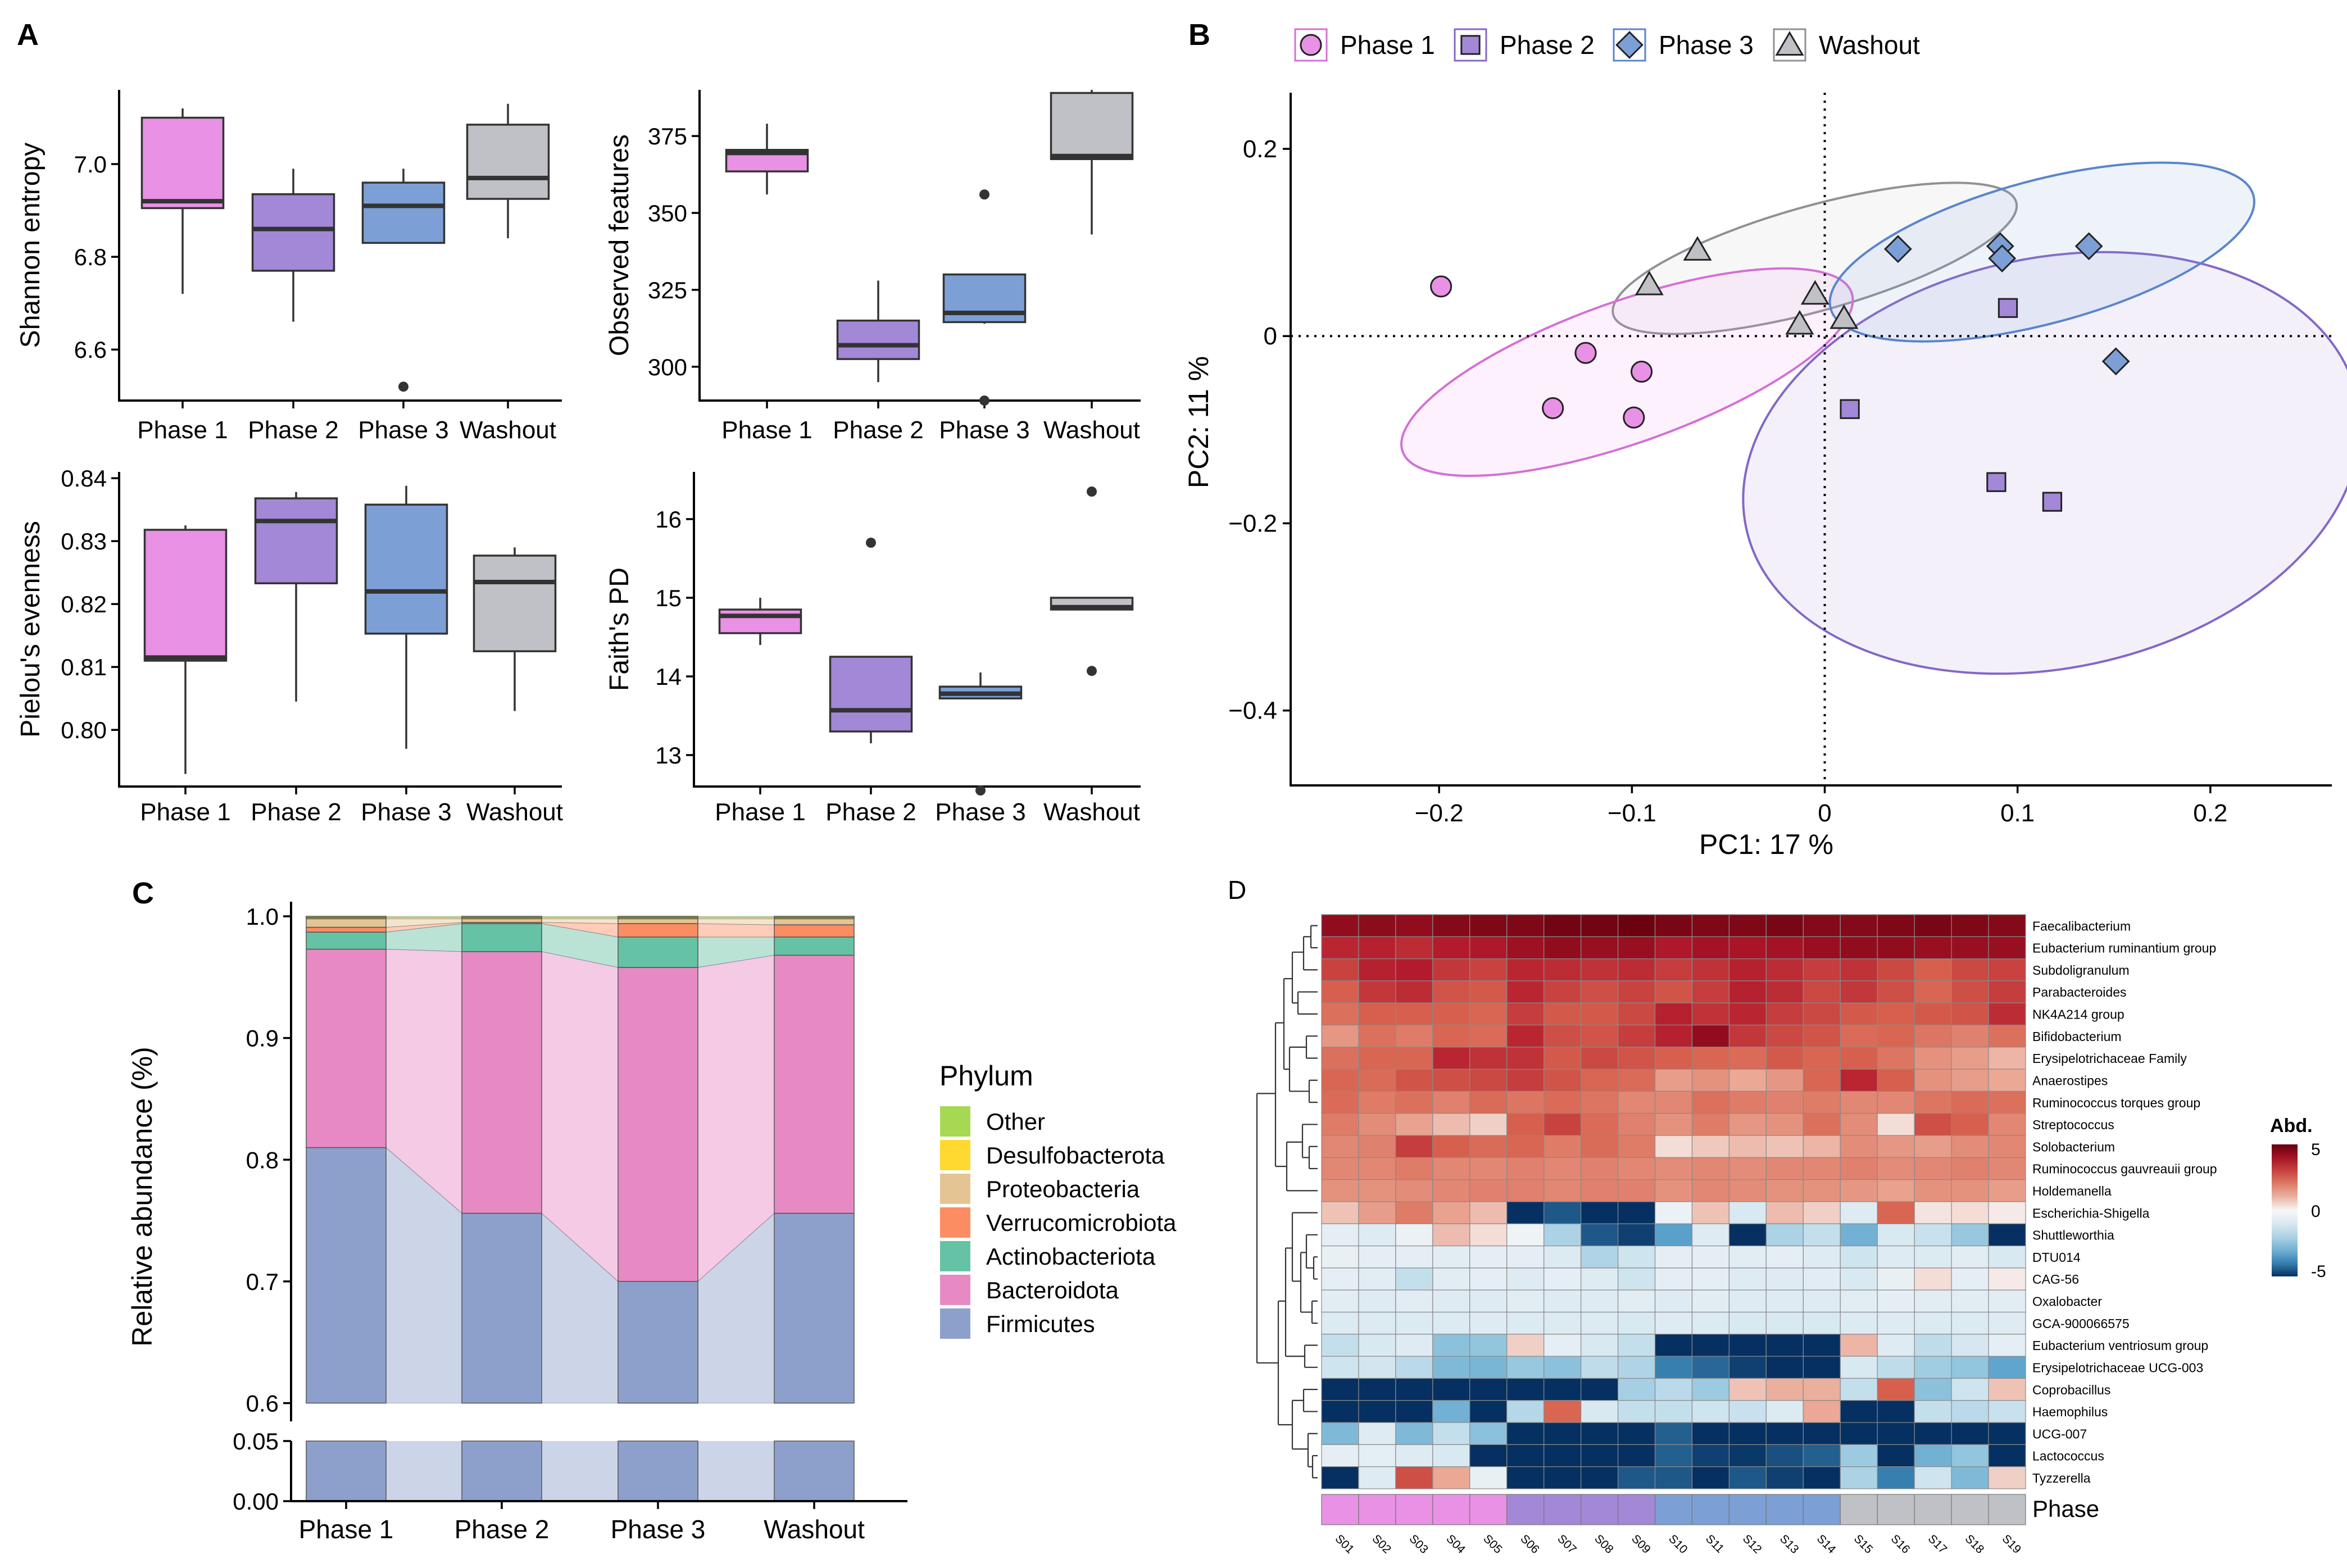  What do you see at coordinates (668, 519) in the screenshot?
I see `y-tick-label: 16` at bounding box center [668, 519].